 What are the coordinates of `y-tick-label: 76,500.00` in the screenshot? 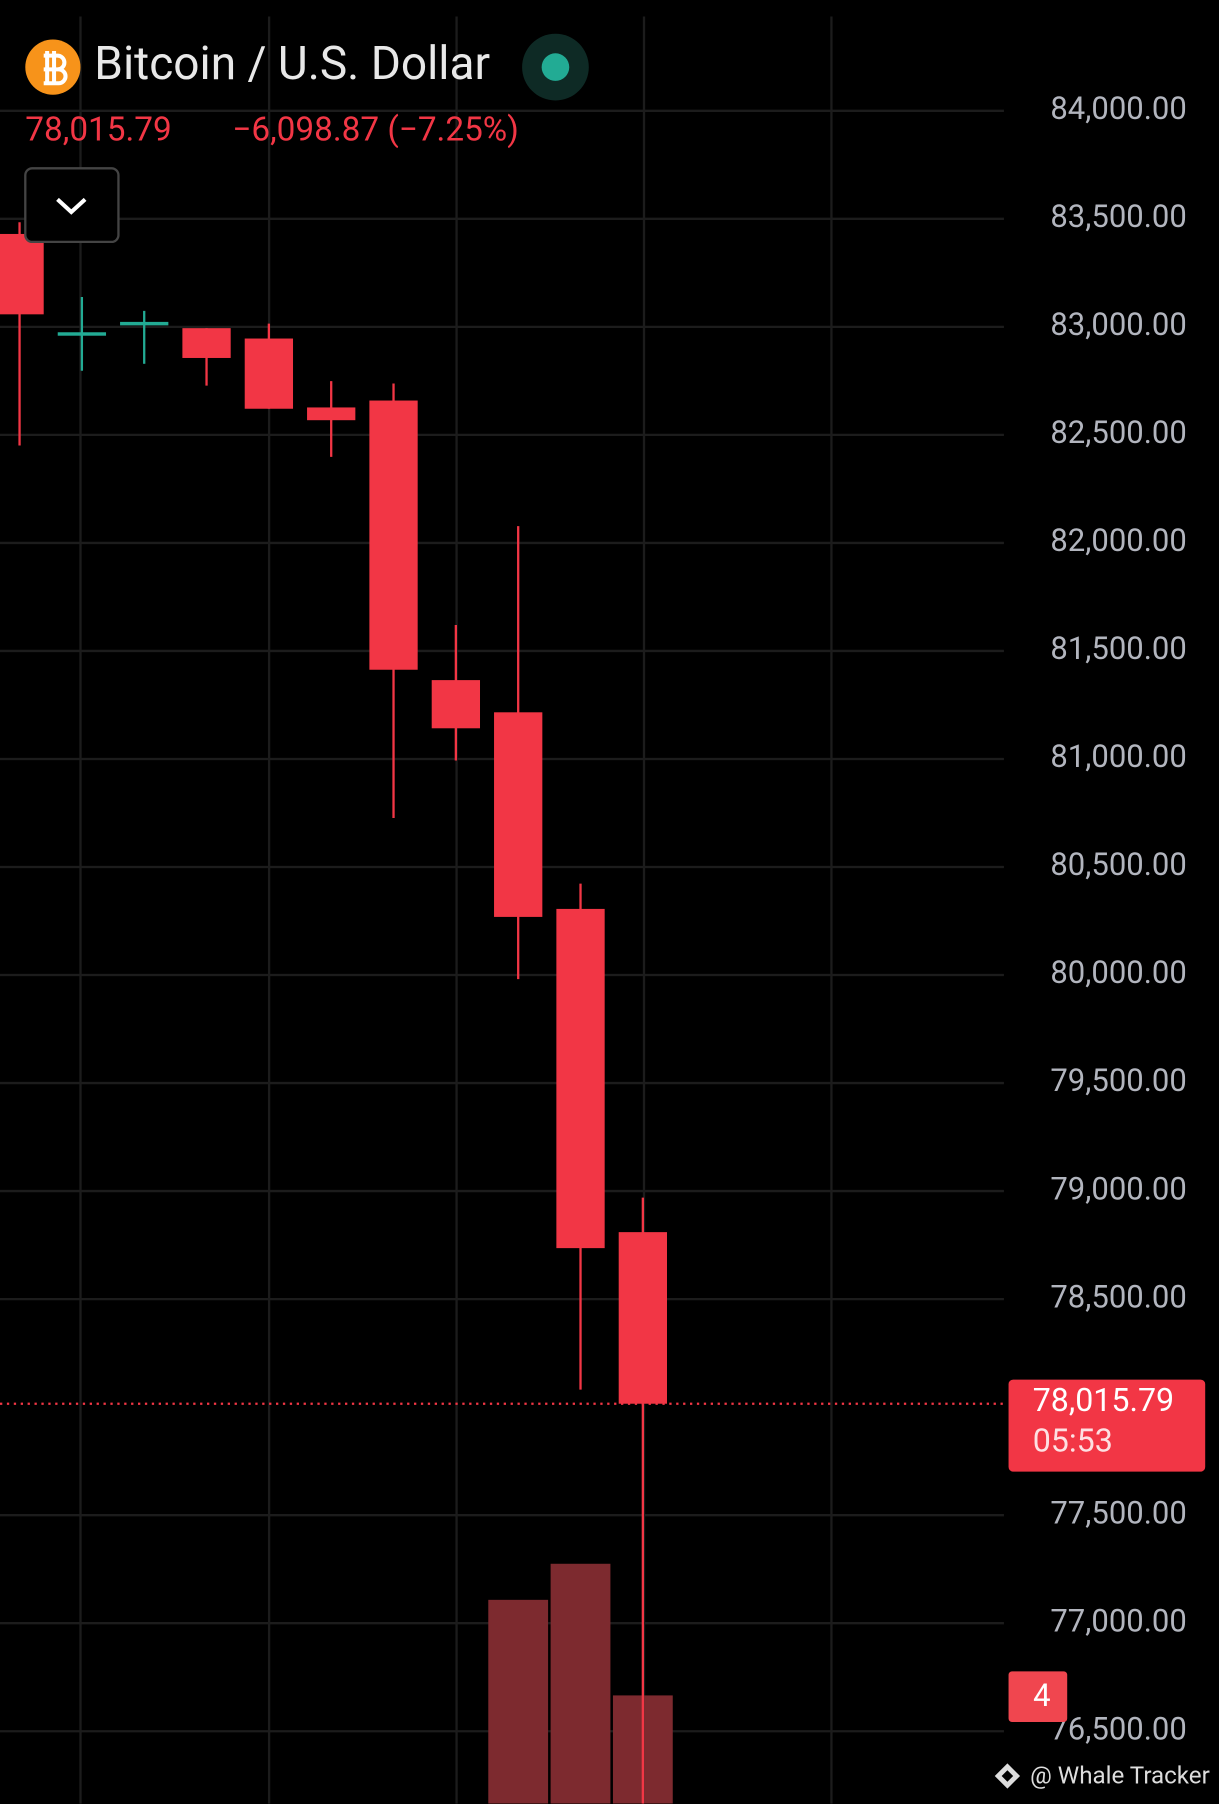 It's located at (1118, 1728).